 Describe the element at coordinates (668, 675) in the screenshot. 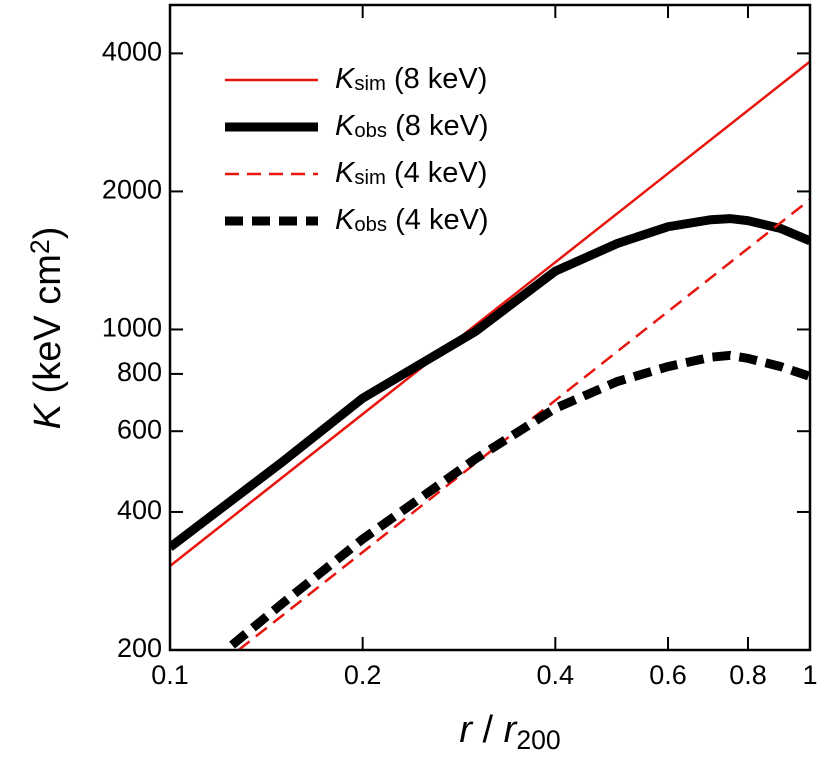

I see `x-tick-label: 0.6` at that location.